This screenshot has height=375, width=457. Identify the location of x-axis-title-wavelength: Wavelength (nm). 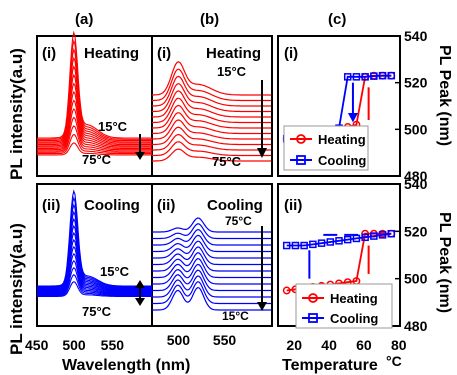
(126, 365).